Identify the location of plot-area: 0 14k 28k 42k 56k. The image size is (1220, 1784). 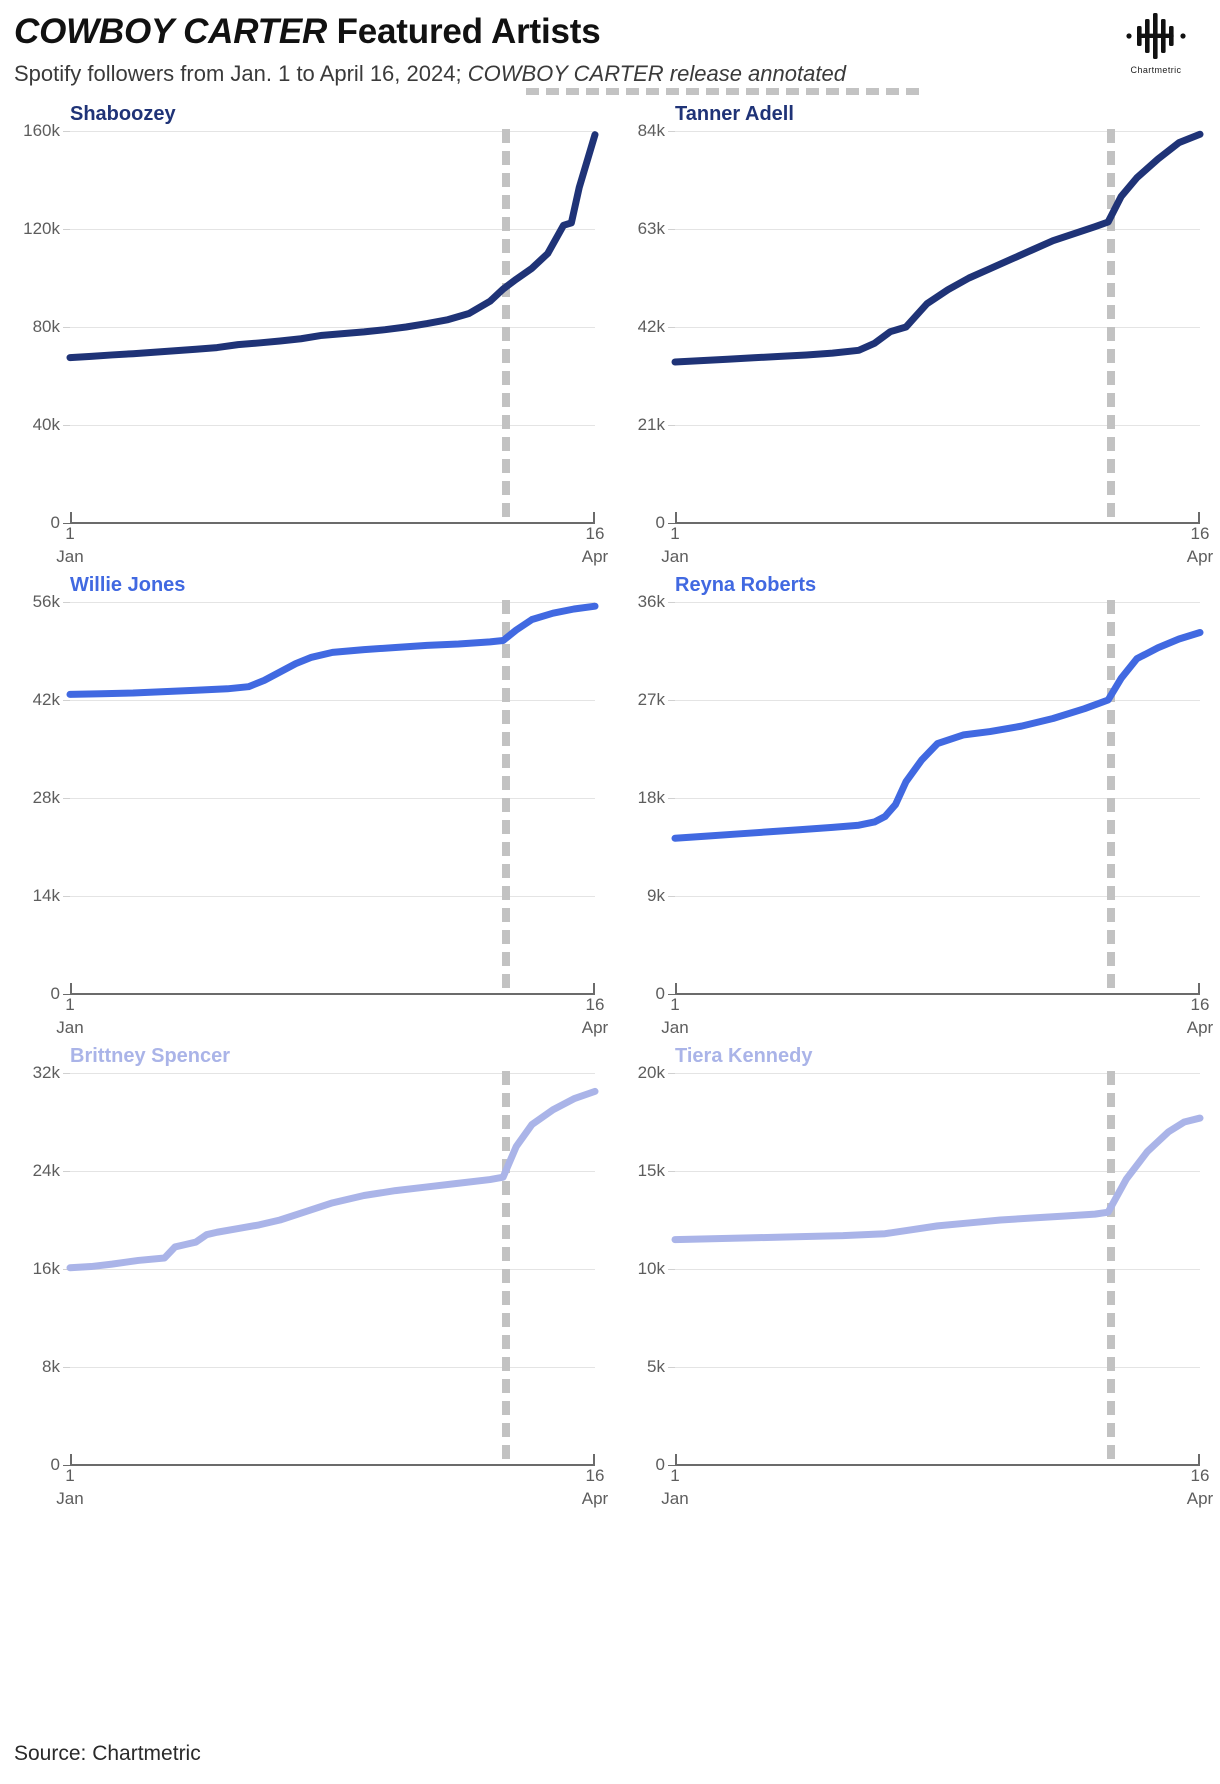
(314, 797).